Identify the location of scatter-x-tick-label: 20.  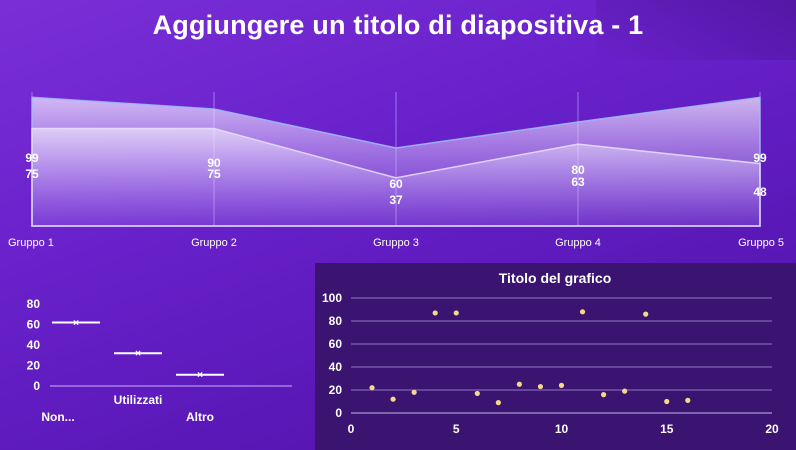
(772, 429).